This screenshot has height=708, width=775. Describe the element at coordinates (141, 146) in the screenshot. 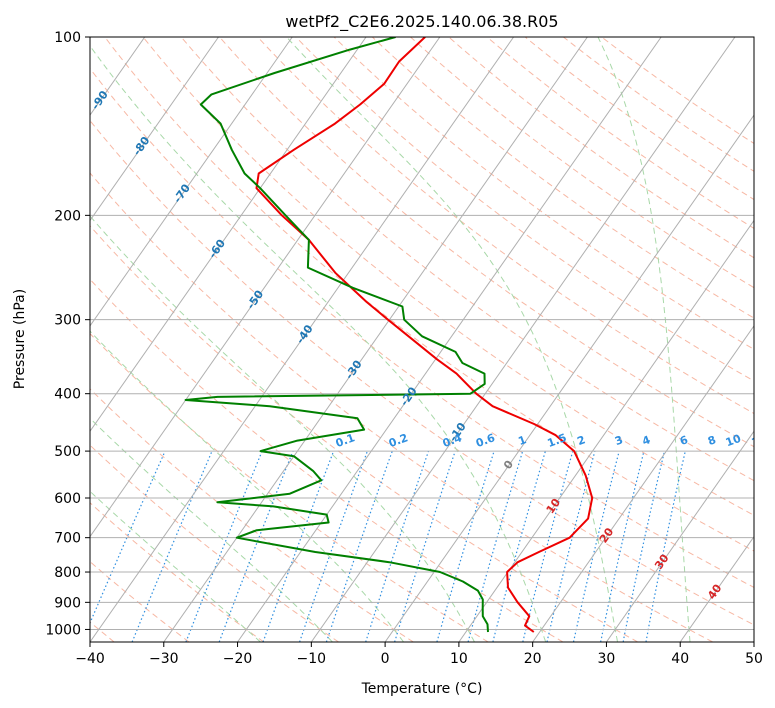

I see `isotherm-label: -80` at that location.